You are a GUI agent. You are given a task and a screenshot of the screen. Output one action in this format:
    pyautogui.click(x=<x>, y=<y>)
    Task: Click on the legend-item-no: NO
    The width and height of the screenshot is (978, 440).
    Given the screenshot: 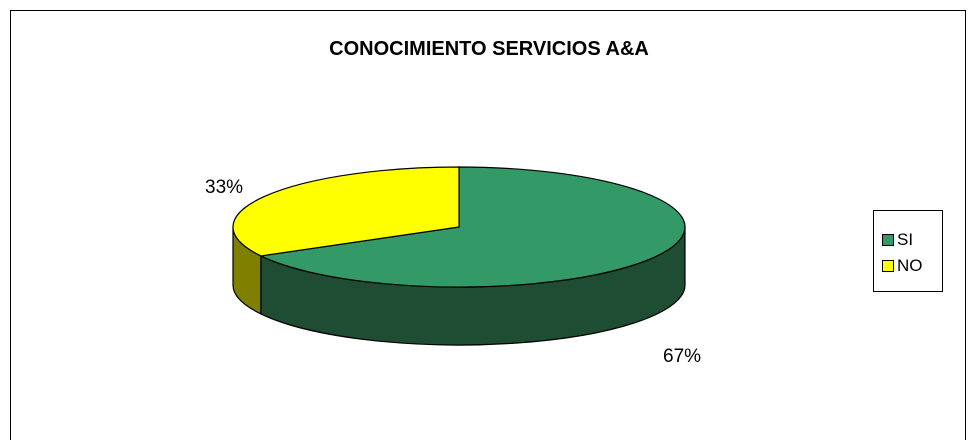 What is the action you would take?
    pyautogui.click(x=912, y=266)
    